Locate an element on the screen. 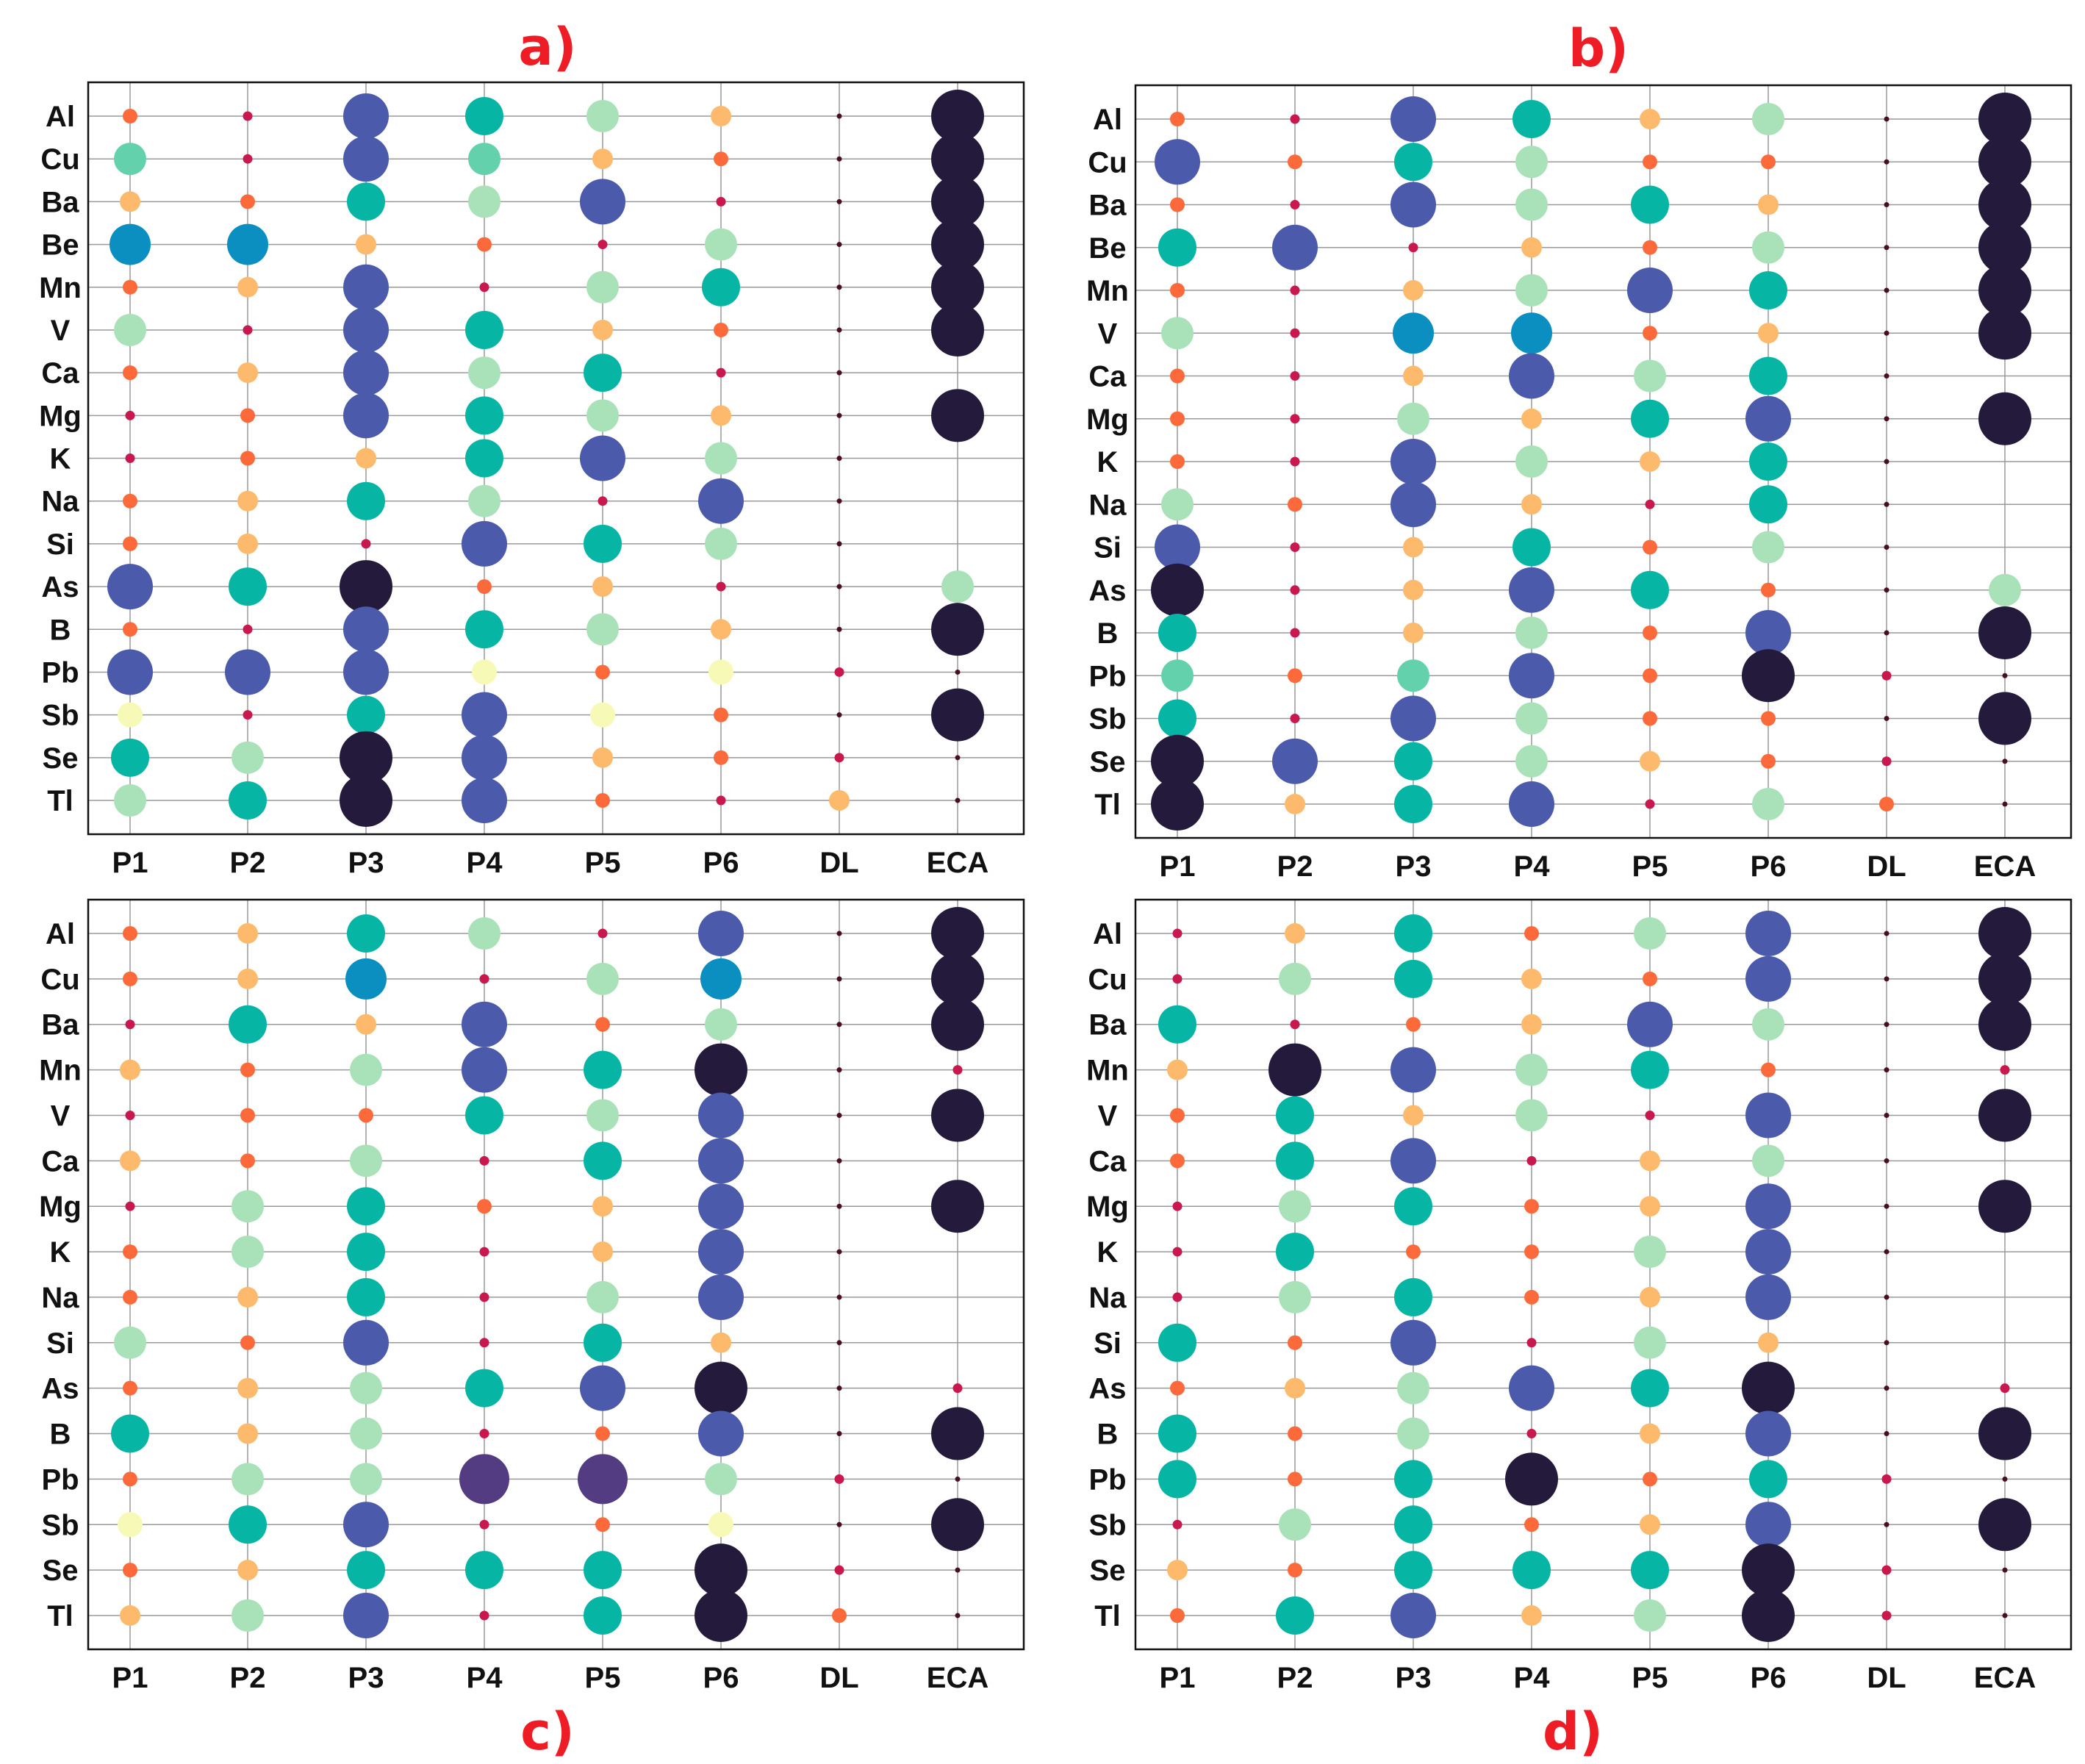  panel-b-bubble-sb-p5 is located at coordinates (1650, 718).